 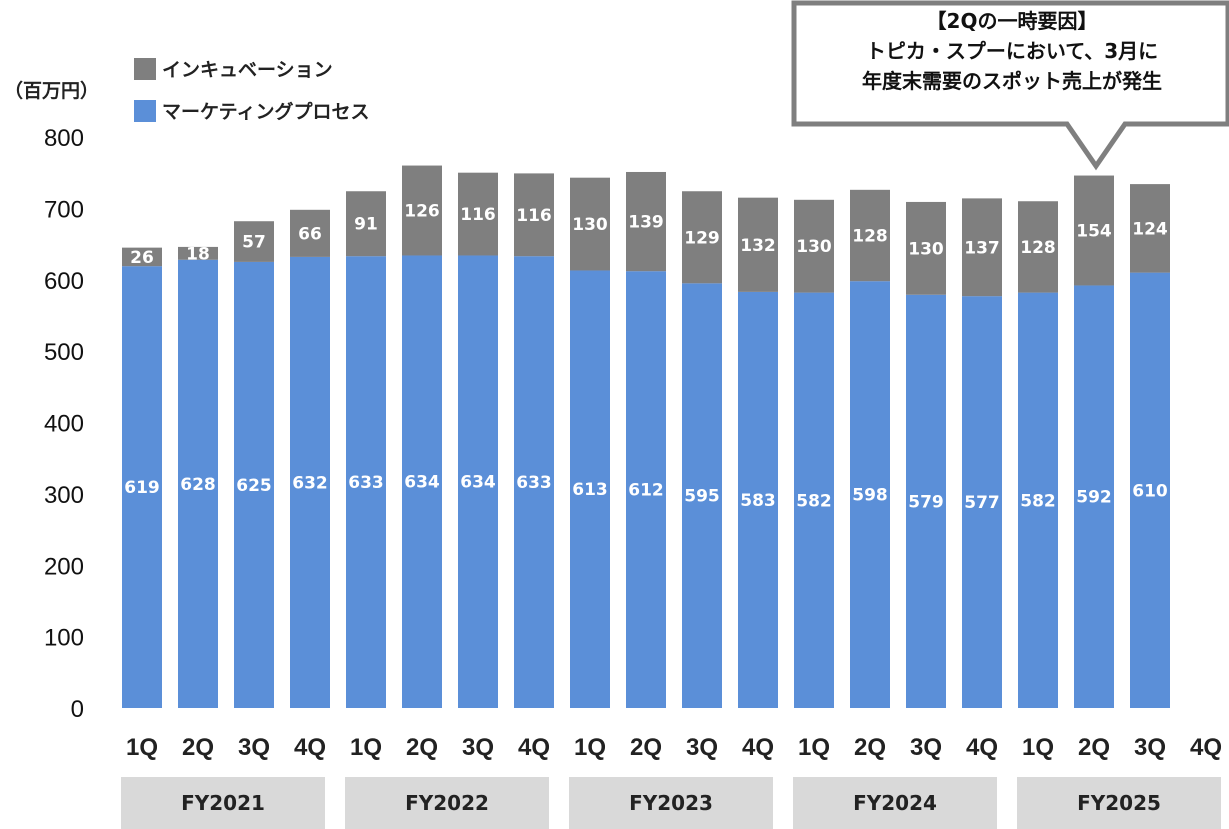 I want to click on y-tick-label: 300, so click(x=64, y=495).